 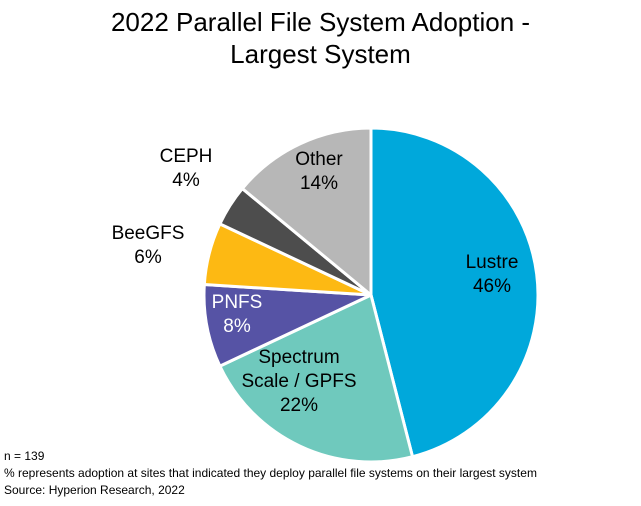 What do you see at coordinates (237, 326) in the screenshot?
I see `slice-percent: 8%` at bounding box center [237, 326].